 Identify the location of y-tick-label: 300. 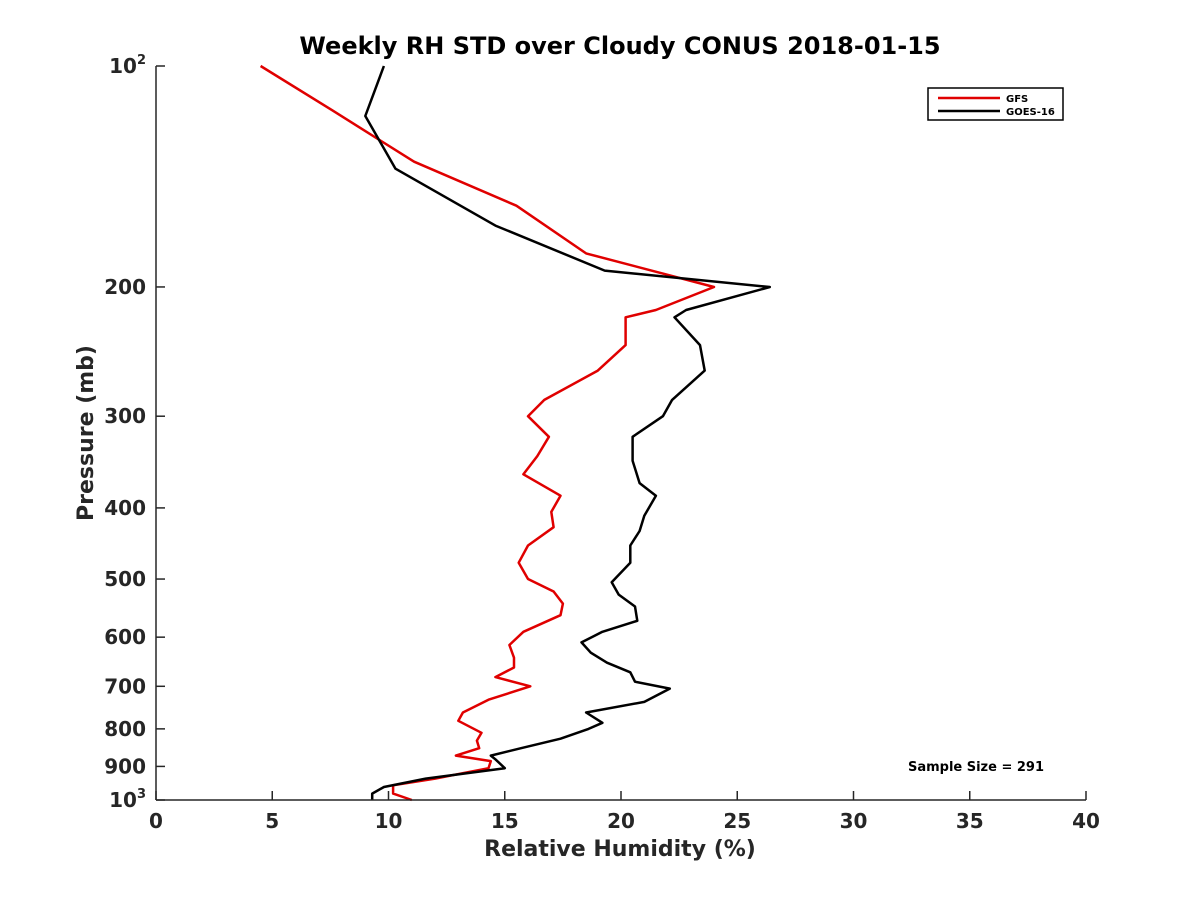
(125, 416).